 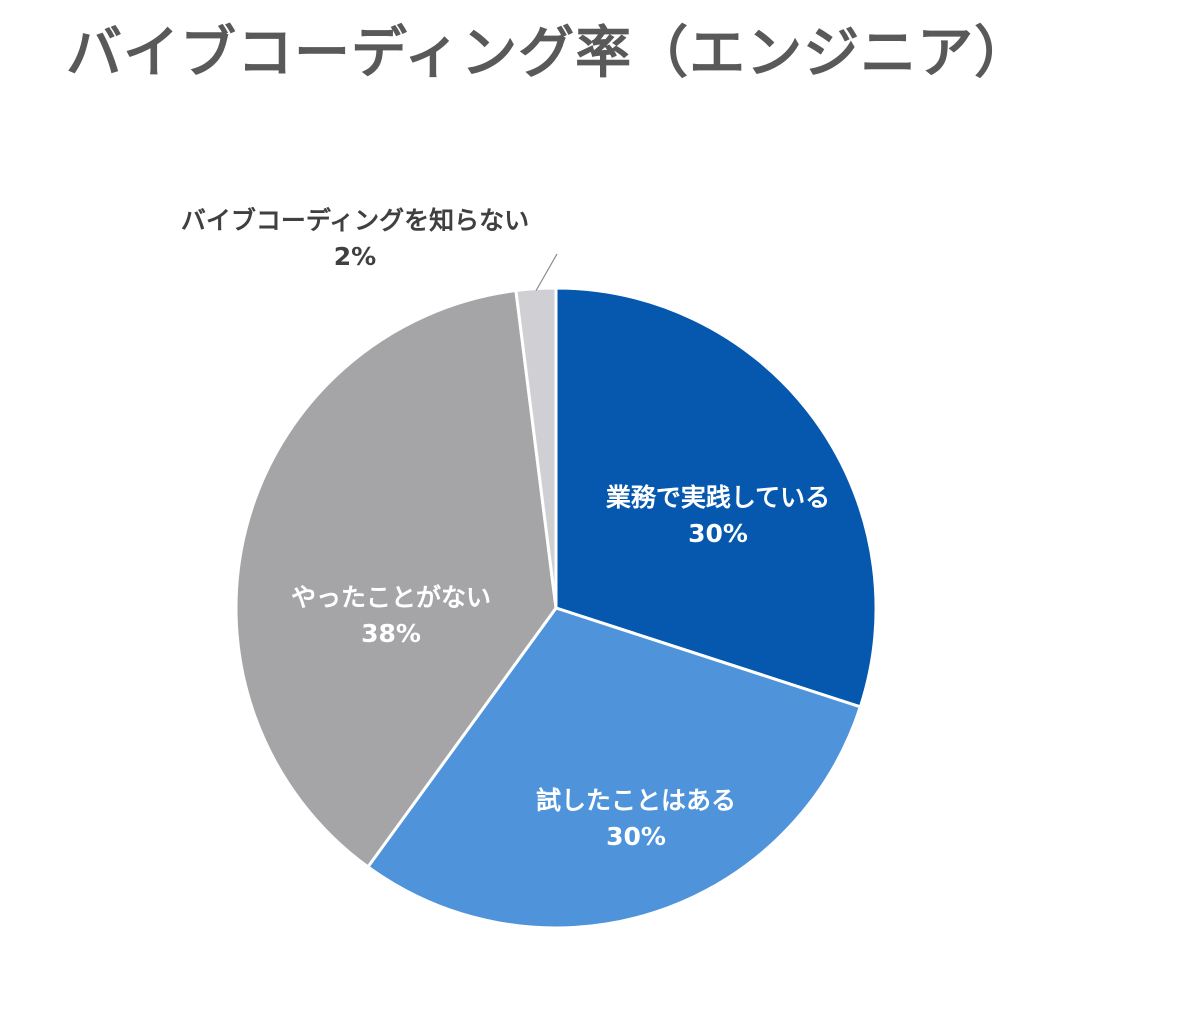 I want to click on slice-label: やったことがない, so click(x=391, y=597).